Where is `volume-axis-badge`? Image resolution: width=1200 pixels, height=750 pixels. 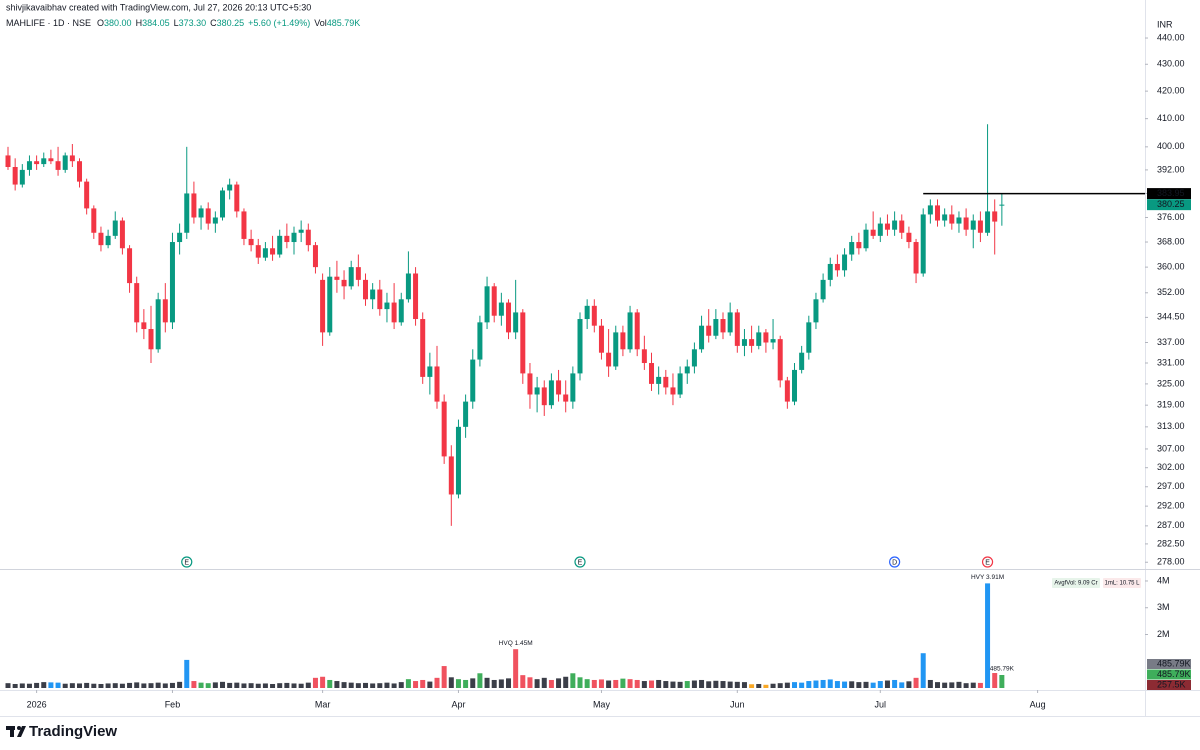 volume-axis-badge is located at coordinates (1169, 664).